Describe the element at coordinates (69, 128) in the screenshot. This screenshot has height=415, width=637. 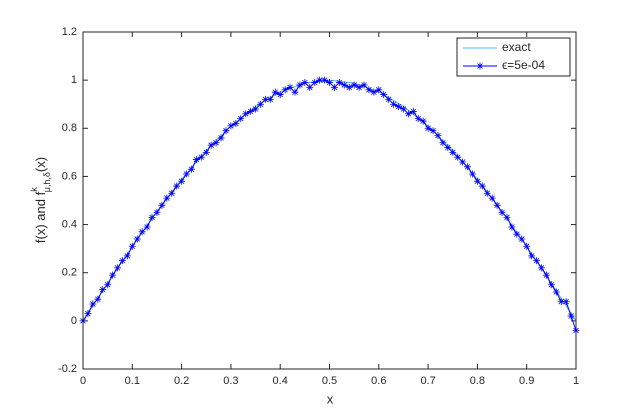
I see `y-tick-label: 0.8` at that location.